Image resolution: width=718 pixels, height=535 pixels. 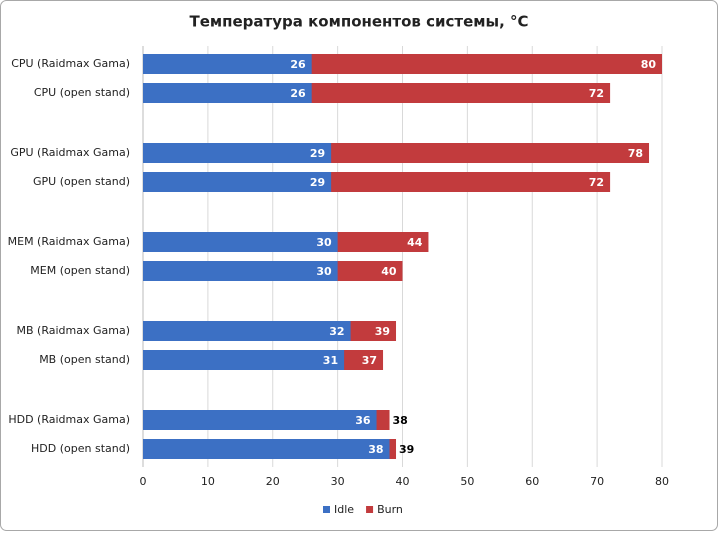 What do you see at coordinates (143, 481) in the screenshot?
I see `x-tick-label: 0` at bounding box center [143, 481].